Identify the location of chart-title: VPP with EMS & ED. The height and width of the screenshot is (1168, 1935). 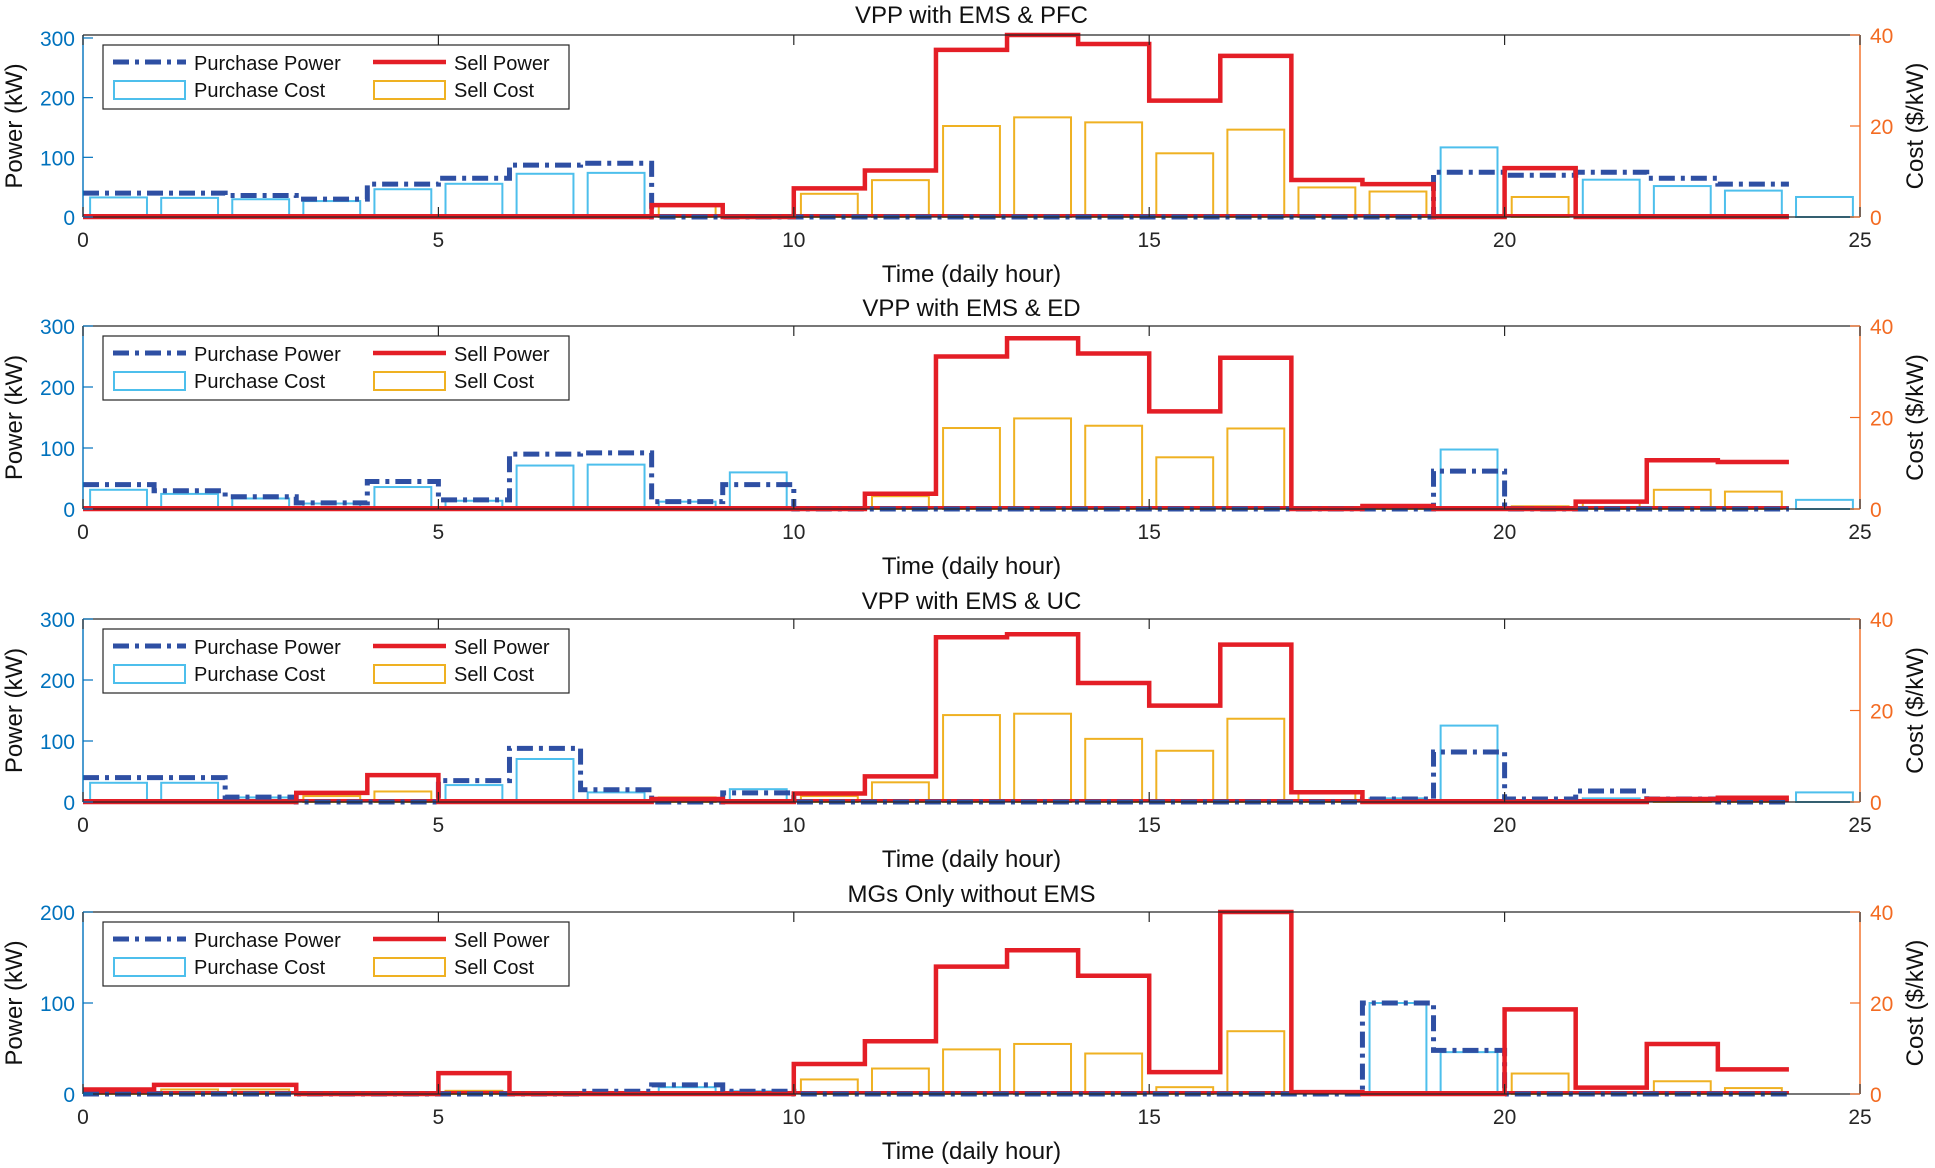
(971, 308).